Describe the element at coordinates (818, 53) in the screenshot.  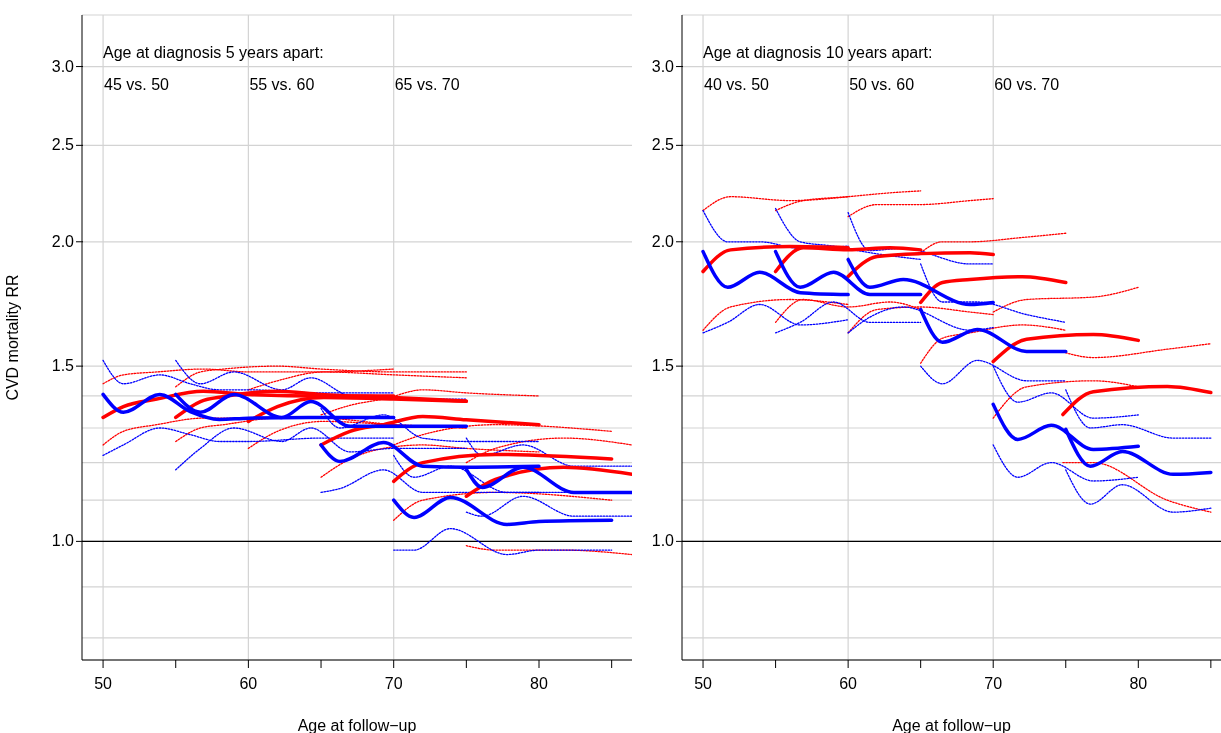
I see `annotation: Age at diagnosis 10 years apart:` at that location.